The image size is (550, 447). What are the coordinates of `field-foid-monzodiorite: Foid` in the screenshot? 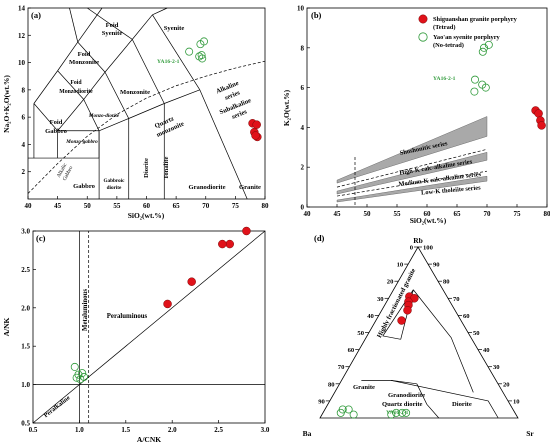 It's located at (76, 83).